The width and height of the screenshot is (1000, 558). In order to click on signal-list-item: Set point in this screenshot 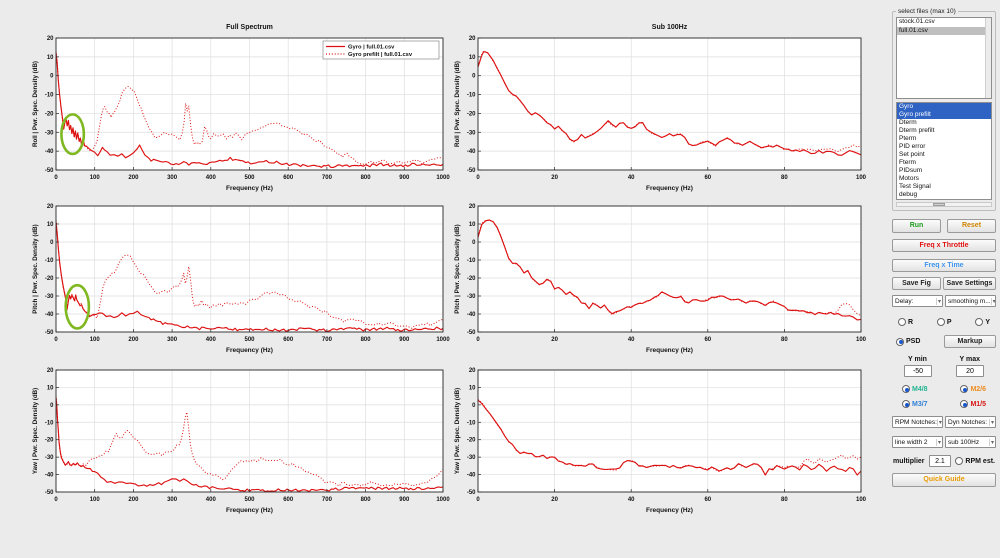, I will do `click(912, 154)`.